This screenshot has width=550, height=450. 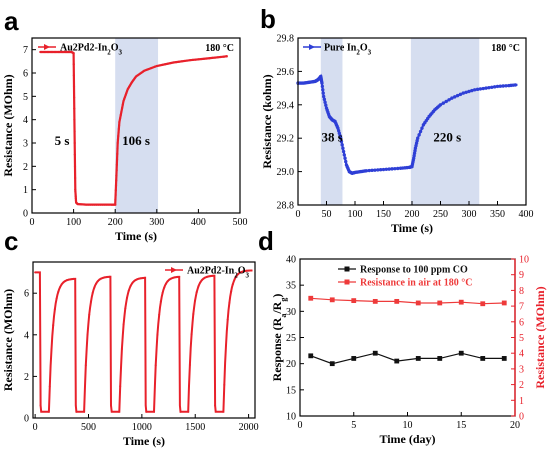 What do you see at coordinates (521, 354) in the screenshot?
I see `y2-tick-label: 4` at bounding box center [521, 354].